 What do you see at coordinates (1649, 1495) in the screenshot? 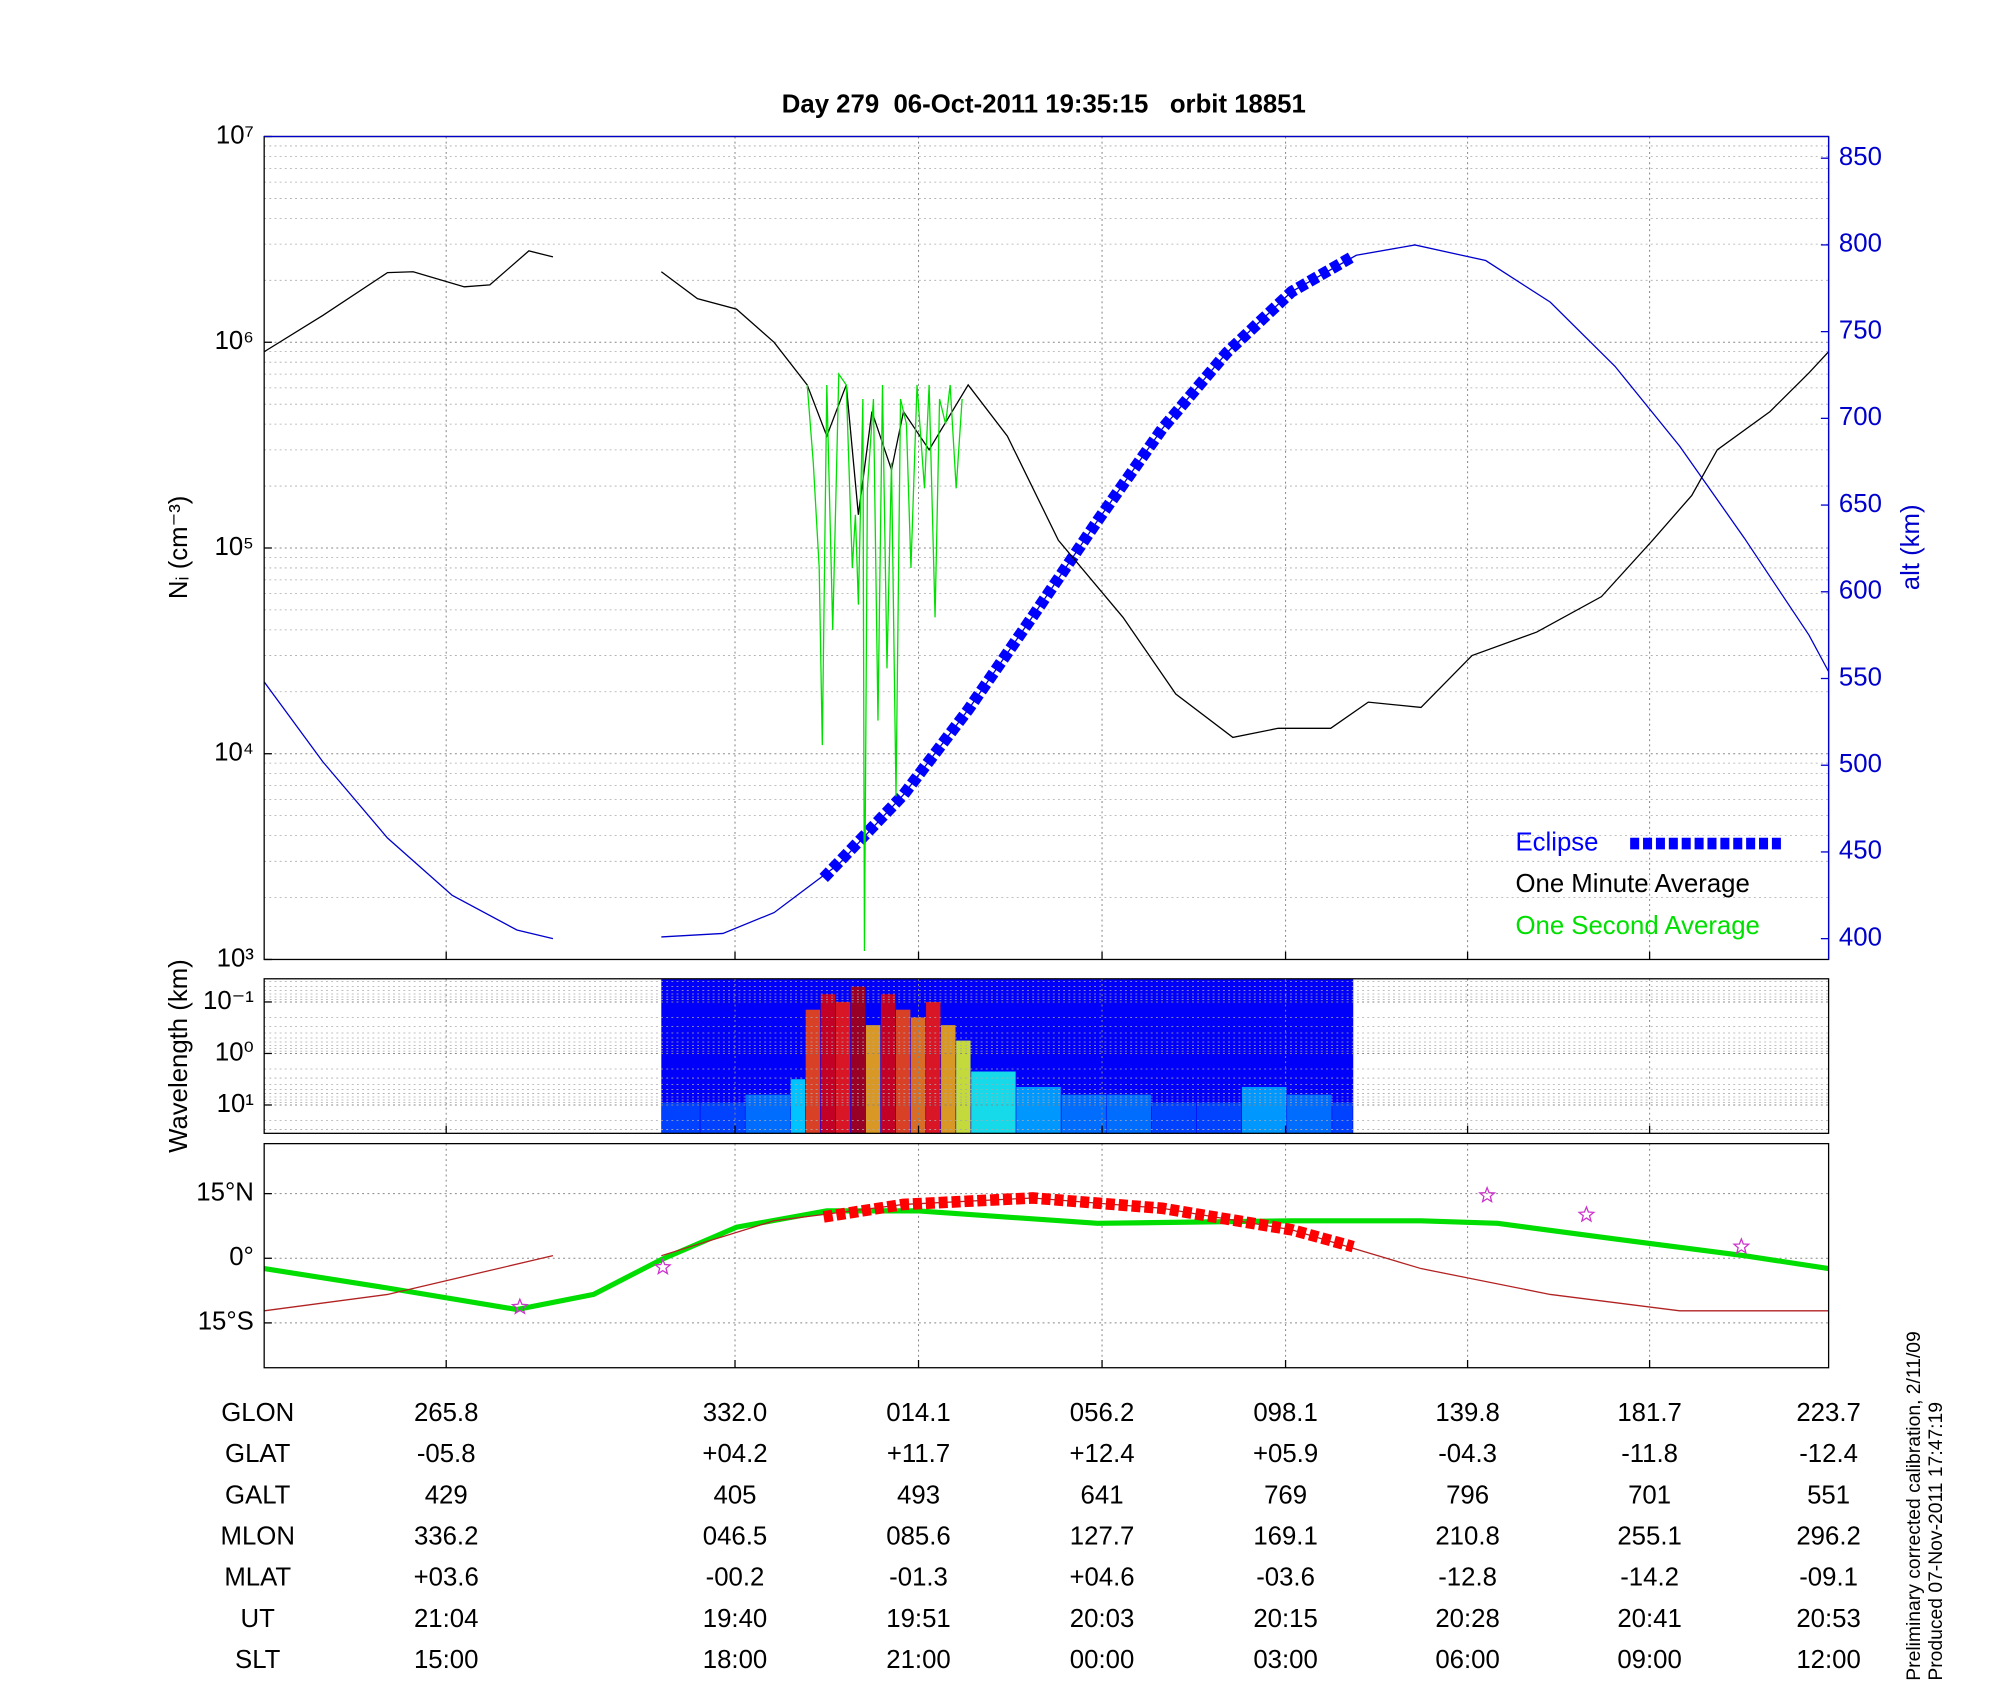
I see `table-cell: 701` at bounding box center [1649, 1495].